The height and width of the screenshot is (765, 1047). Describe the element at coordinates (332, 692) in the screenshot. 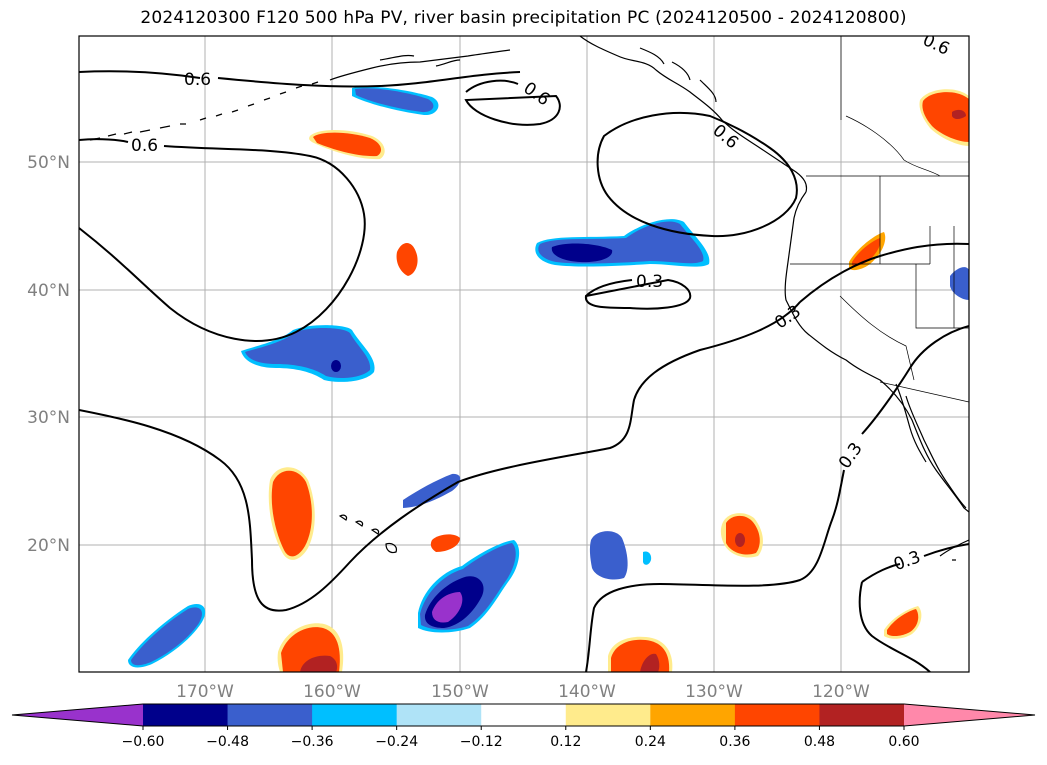

I see `lon-label: 160°W` at that location.